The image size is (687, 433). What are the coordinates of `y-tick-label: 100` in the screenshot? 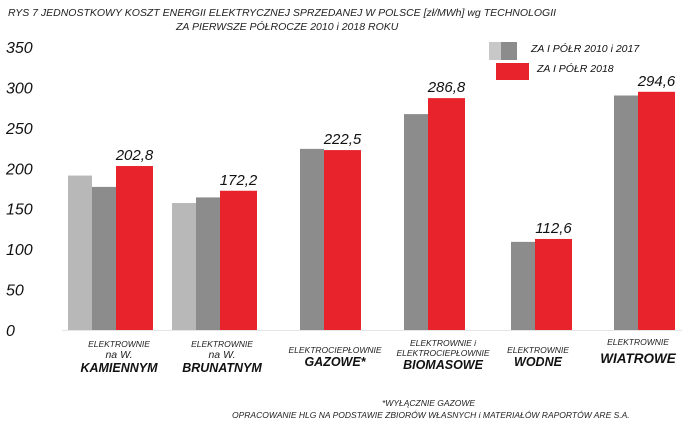 It's located at (19, 250).